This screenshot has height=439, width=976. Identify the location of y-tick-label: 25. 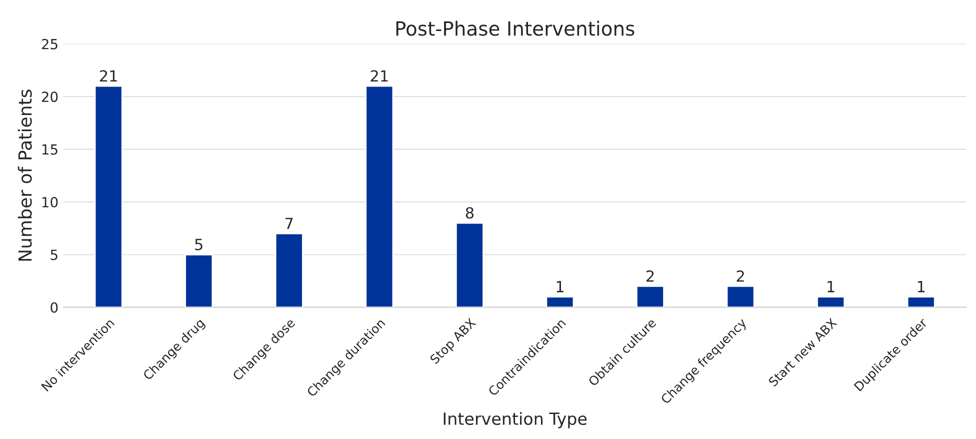
(50, 44).